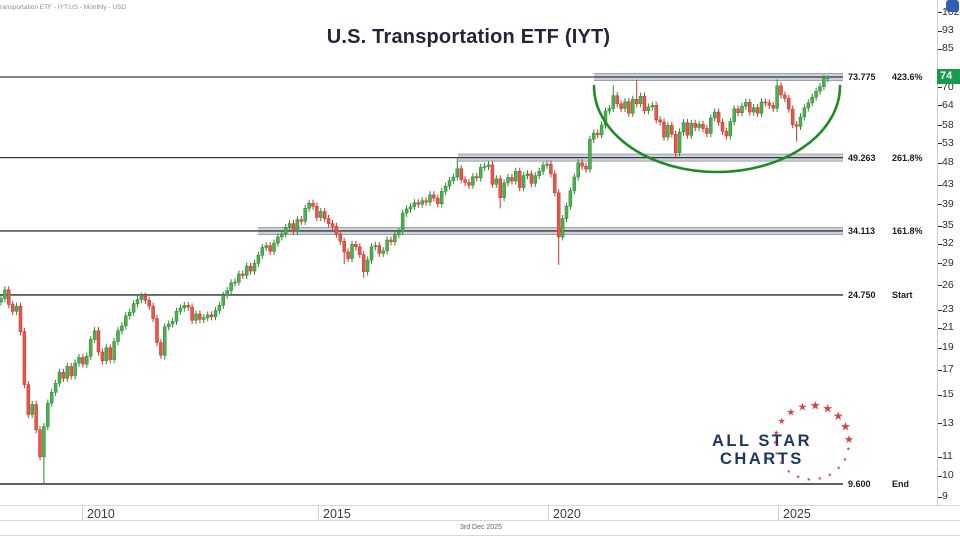 This screenshot has width=960, height=540. I want to click on logo-text: ALL STAR CHARTS, so click(762, 450).